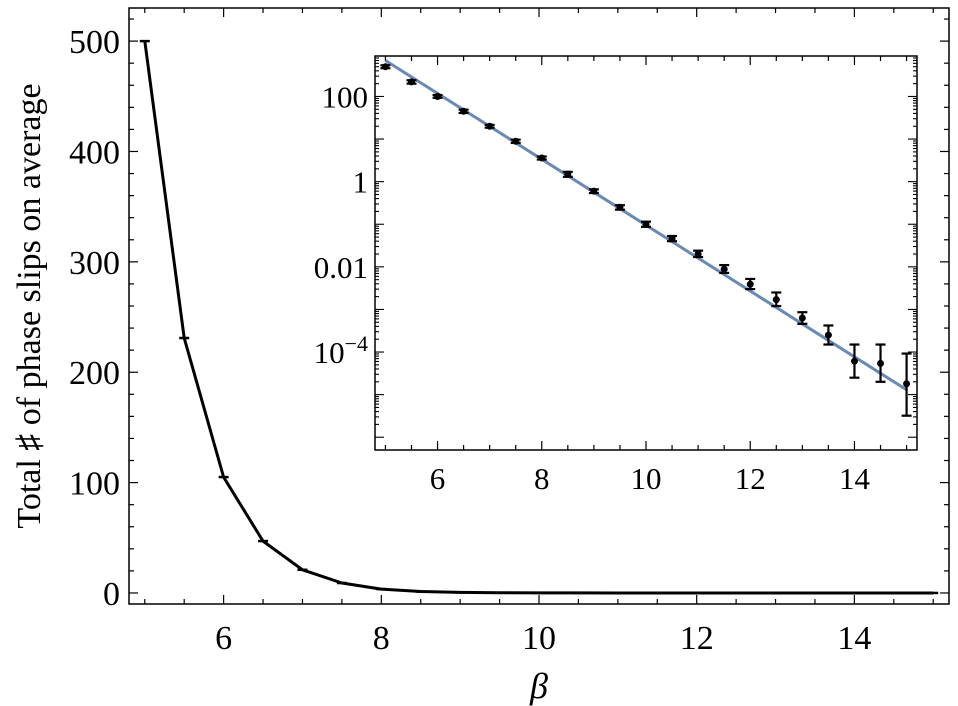 The height and width of the screenshot is (706, 958). Describe the element at coordinates (438, 478) in the screenshot. I see `inset-x-tick-label: 6` at that location.